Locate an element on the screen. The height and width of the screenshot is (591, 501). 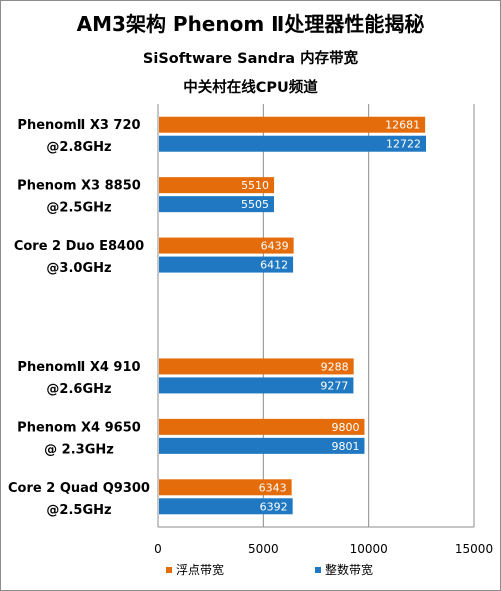
x-tick-label: 5000 is located at coordinates (263, 549).